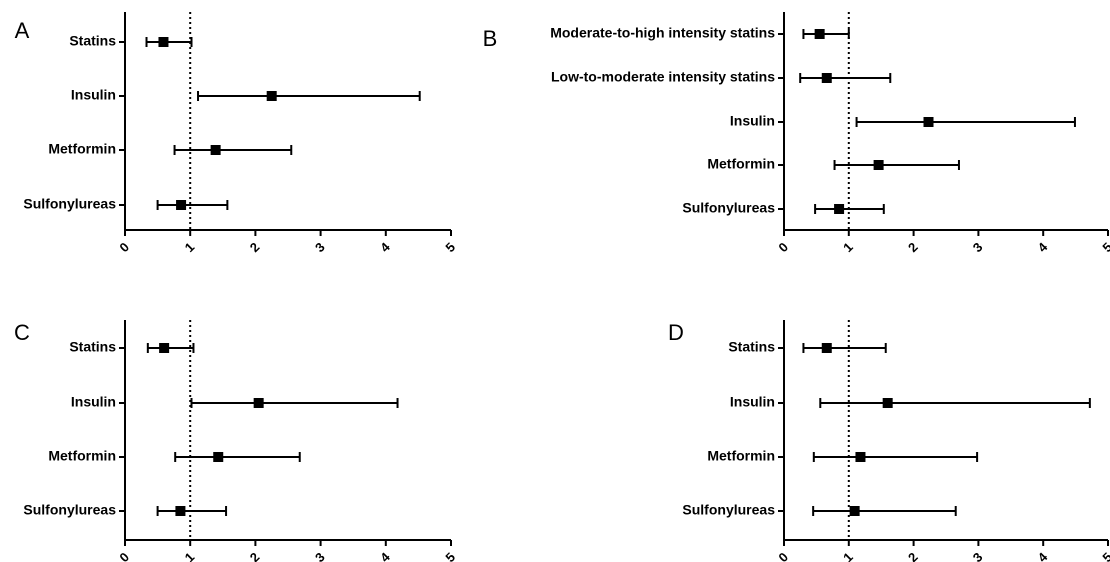  What do you see at coordinates (663, 77) in the screenshot?
I see `category-label: Low-to-moderate intensity statins` at bounding box center [663, 77].